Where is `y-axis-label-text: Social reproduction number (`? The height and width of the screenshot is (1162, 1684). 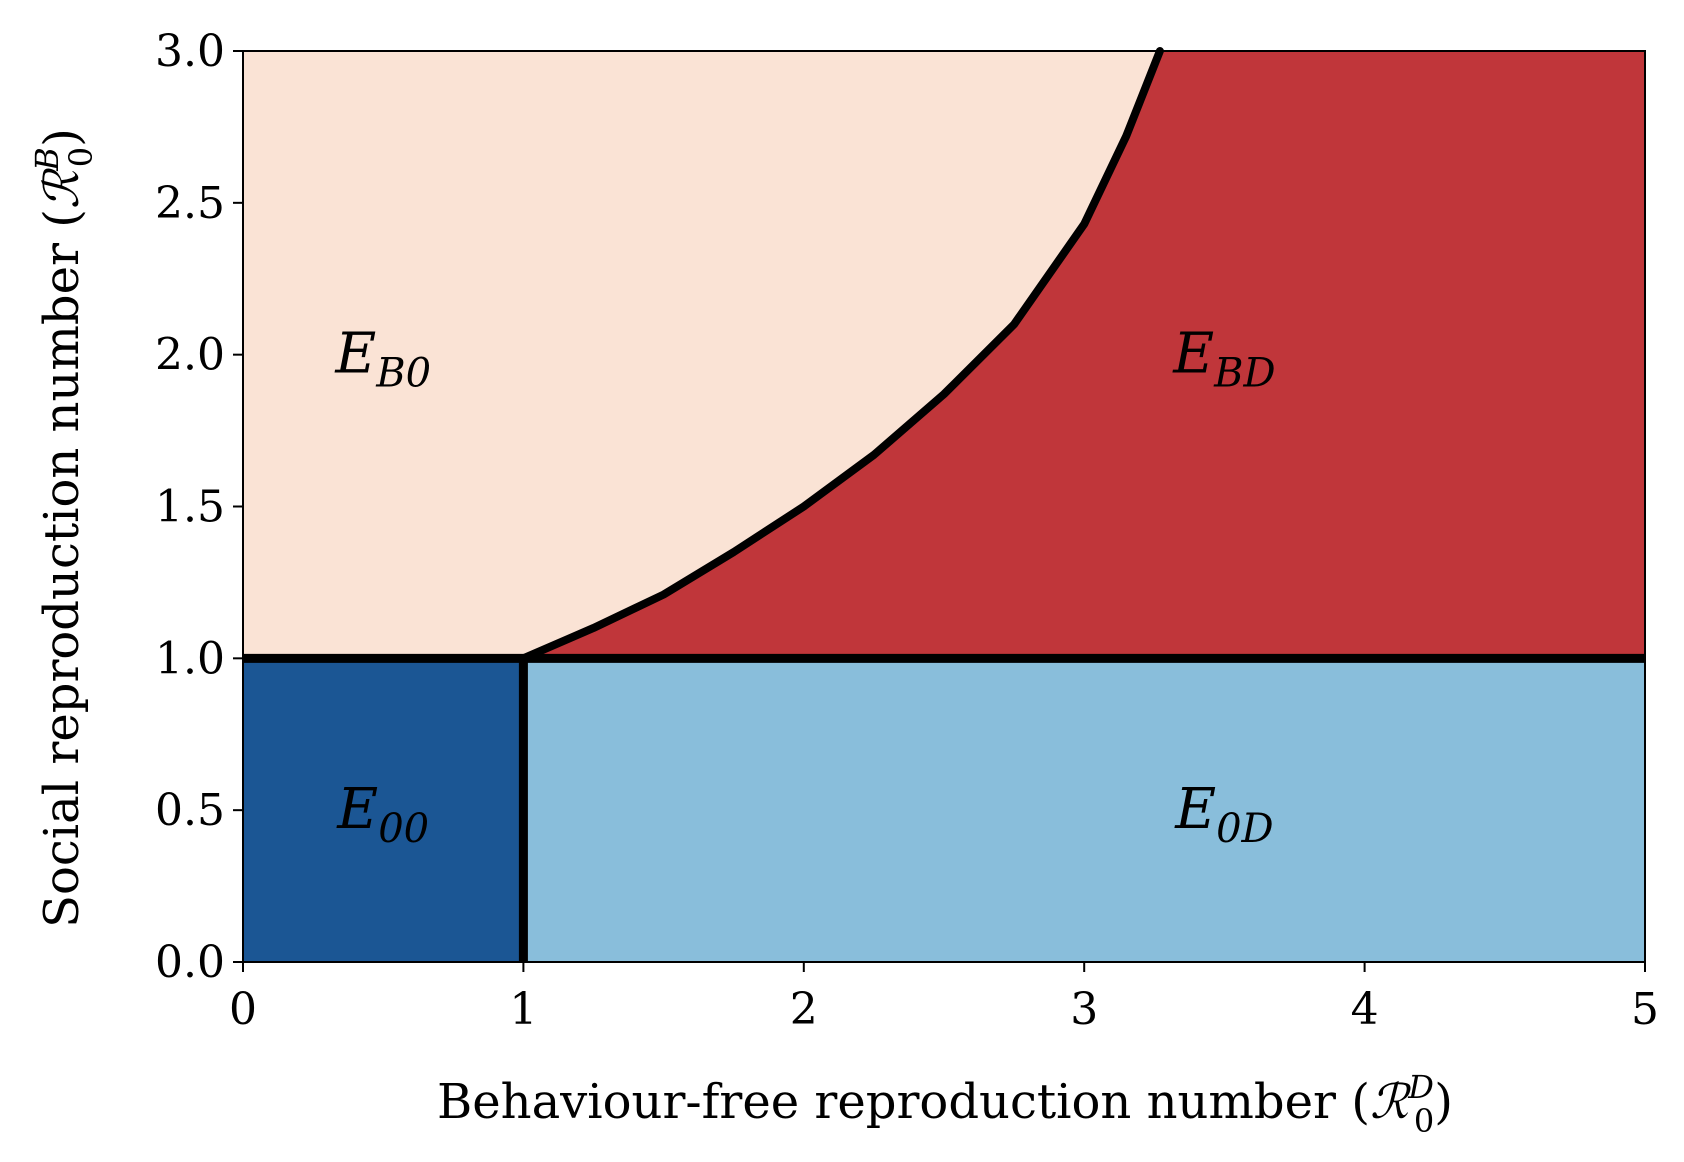
y-axis-label-text: Social reproduction number ( is located at coordinates (62, 568).